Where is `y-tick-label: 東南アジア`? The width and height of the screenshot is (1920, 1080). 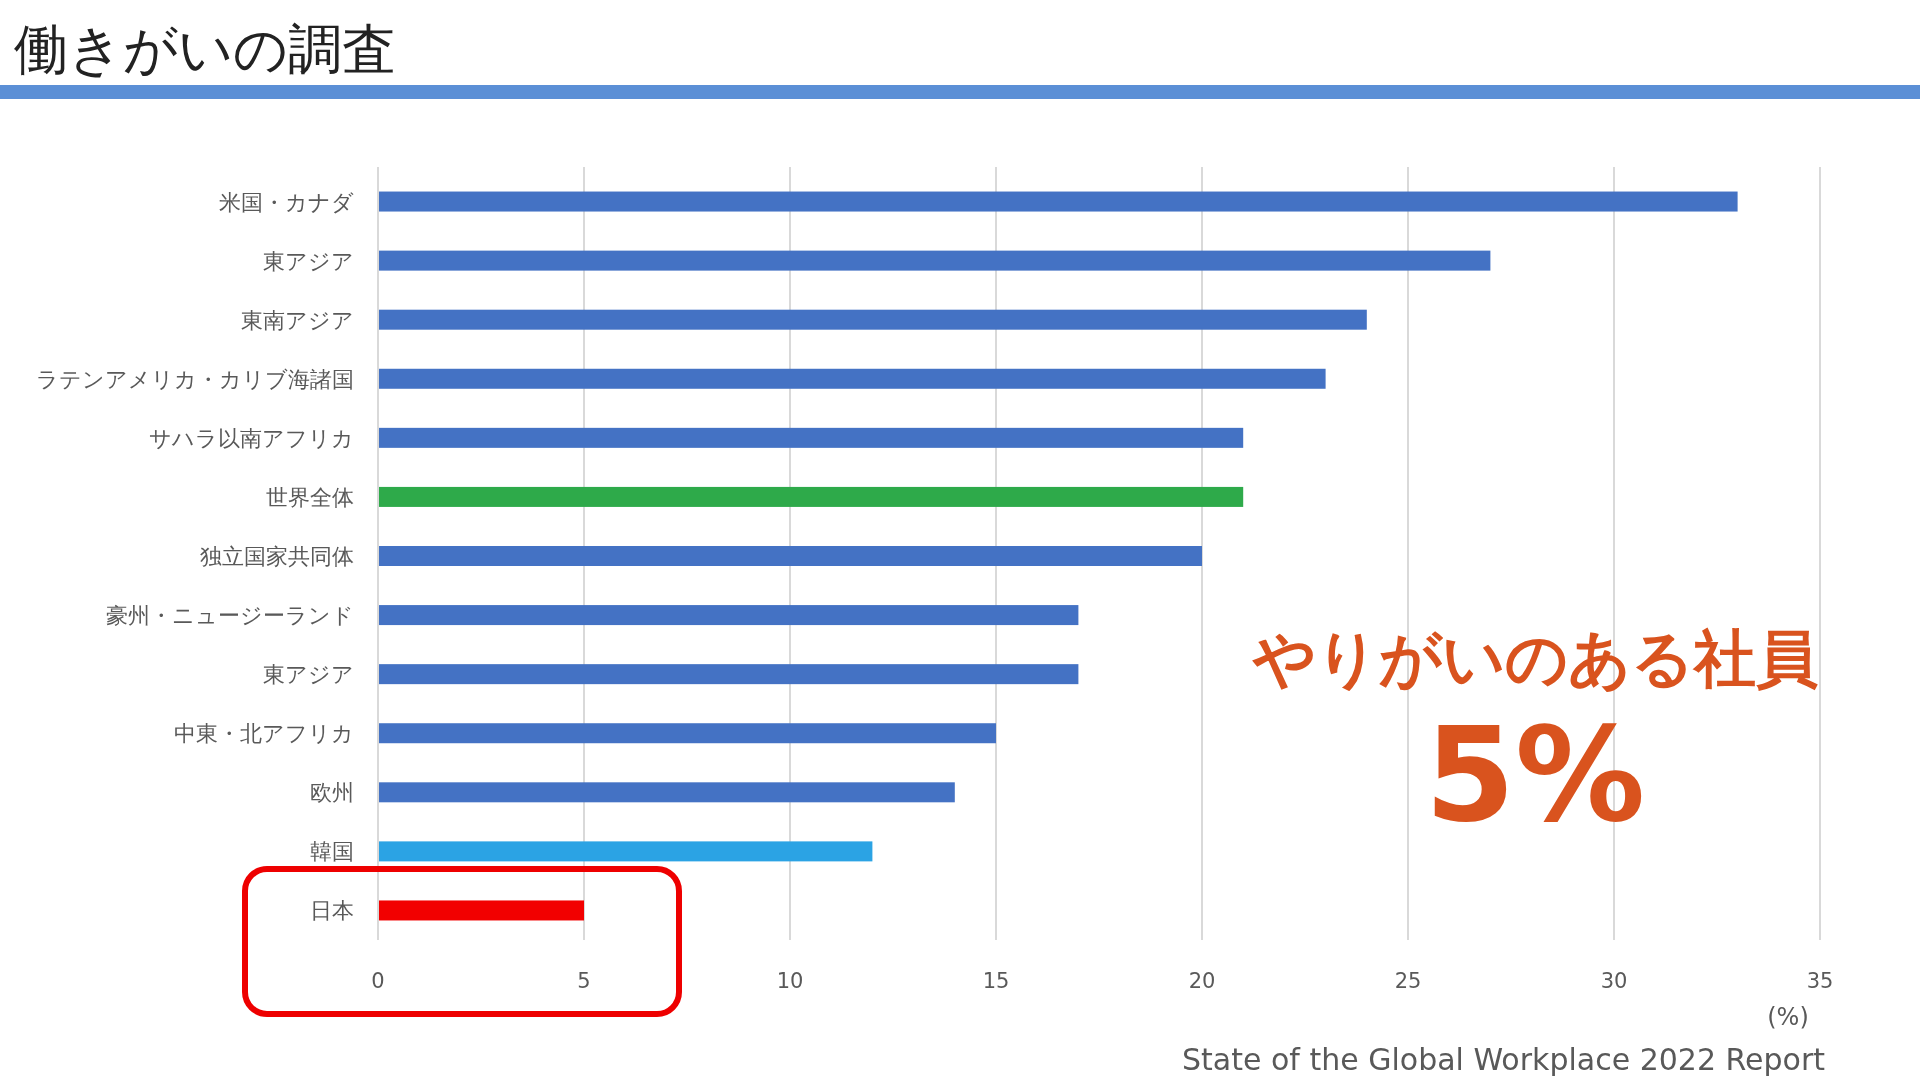
y-tick-label: 東南アジア is located at coordinates (297, 320).